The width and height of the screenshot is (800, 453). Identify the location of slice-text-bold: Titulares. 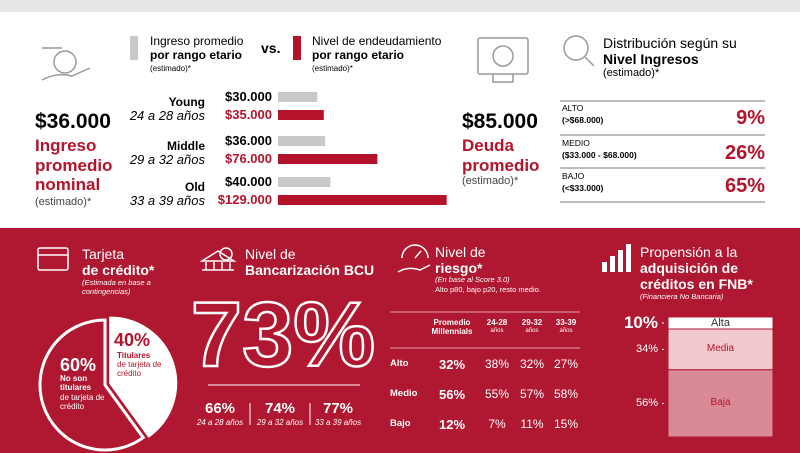
(134, 355).